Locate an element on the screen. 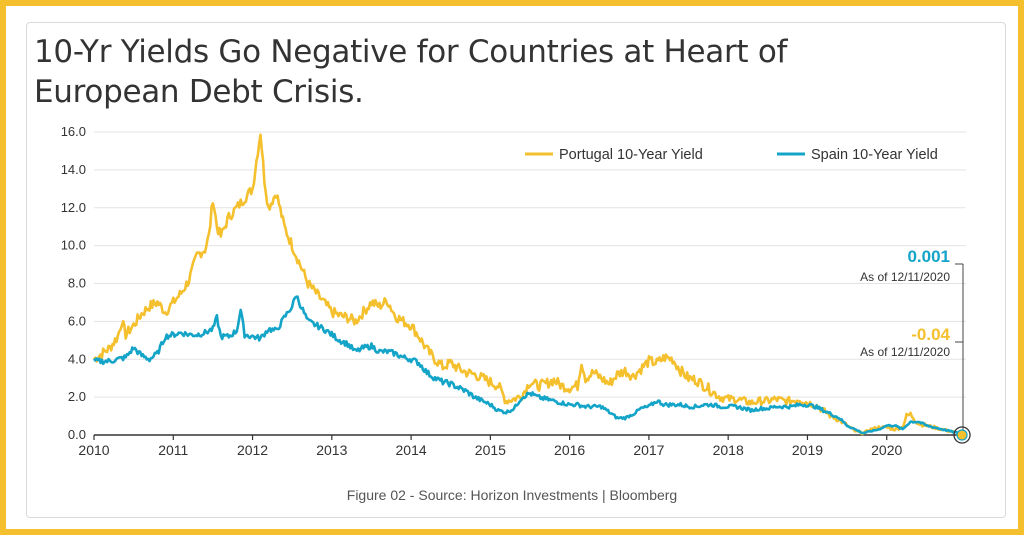 The width and height of the screenshot is (1024, 535). x-tick-label: 2019 is located at coordinates (807, 450).